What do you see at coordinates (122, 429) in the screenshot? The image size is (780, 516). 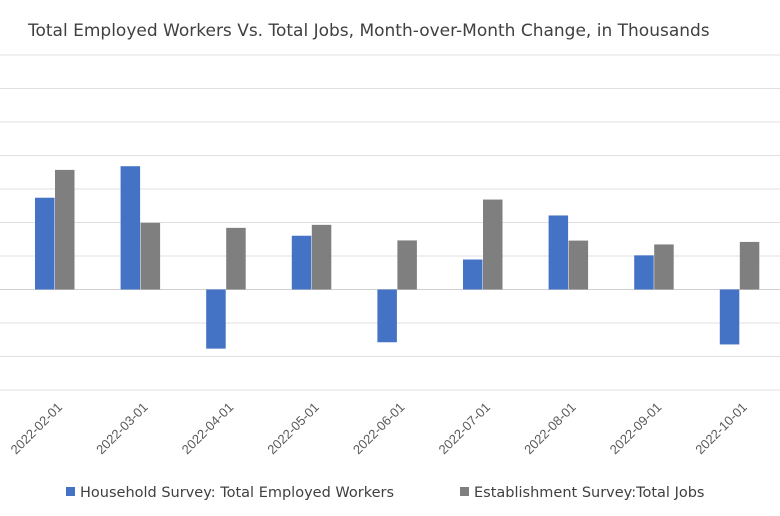 I see `x-tick-label: 2022-03-01` at bounding box center [122, 429].